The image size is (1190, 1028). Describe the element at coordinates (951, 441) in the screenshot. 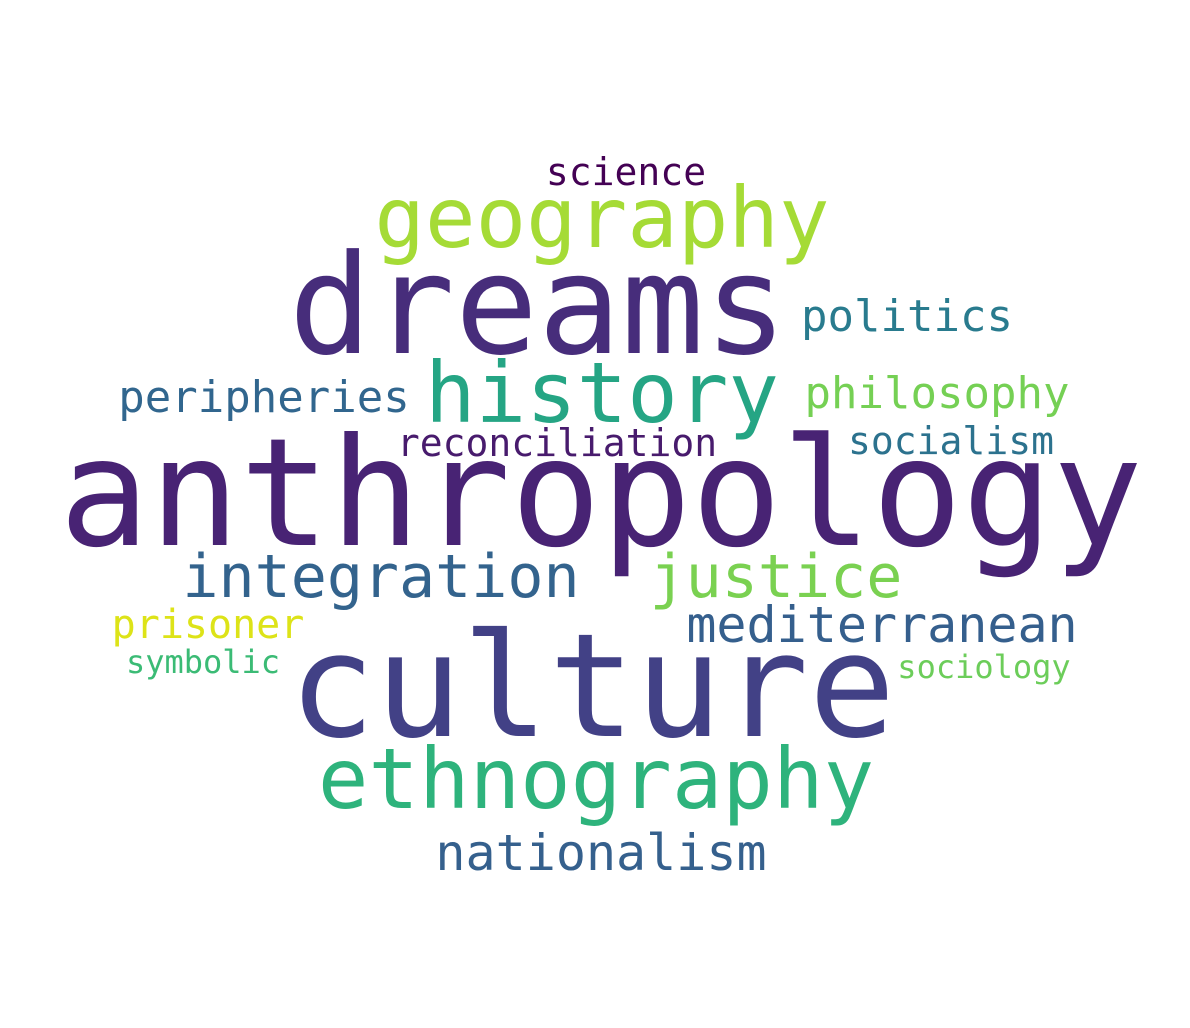

I see `word-socialism: socialism` at that location.